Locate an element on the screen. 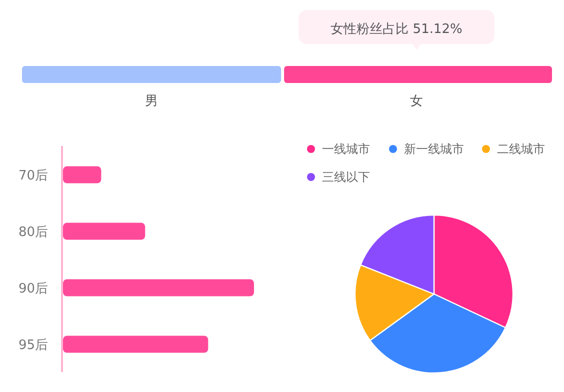 Image resolution: width=564 pixels, height=392 pixels. legend-label: 二线城市 is located at coordinates (521, 149).